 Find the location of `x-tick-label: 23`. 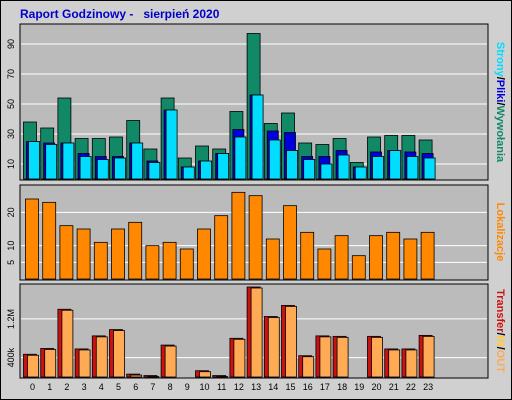

x-tick-label: 23 is located at coordinates (428, 387).